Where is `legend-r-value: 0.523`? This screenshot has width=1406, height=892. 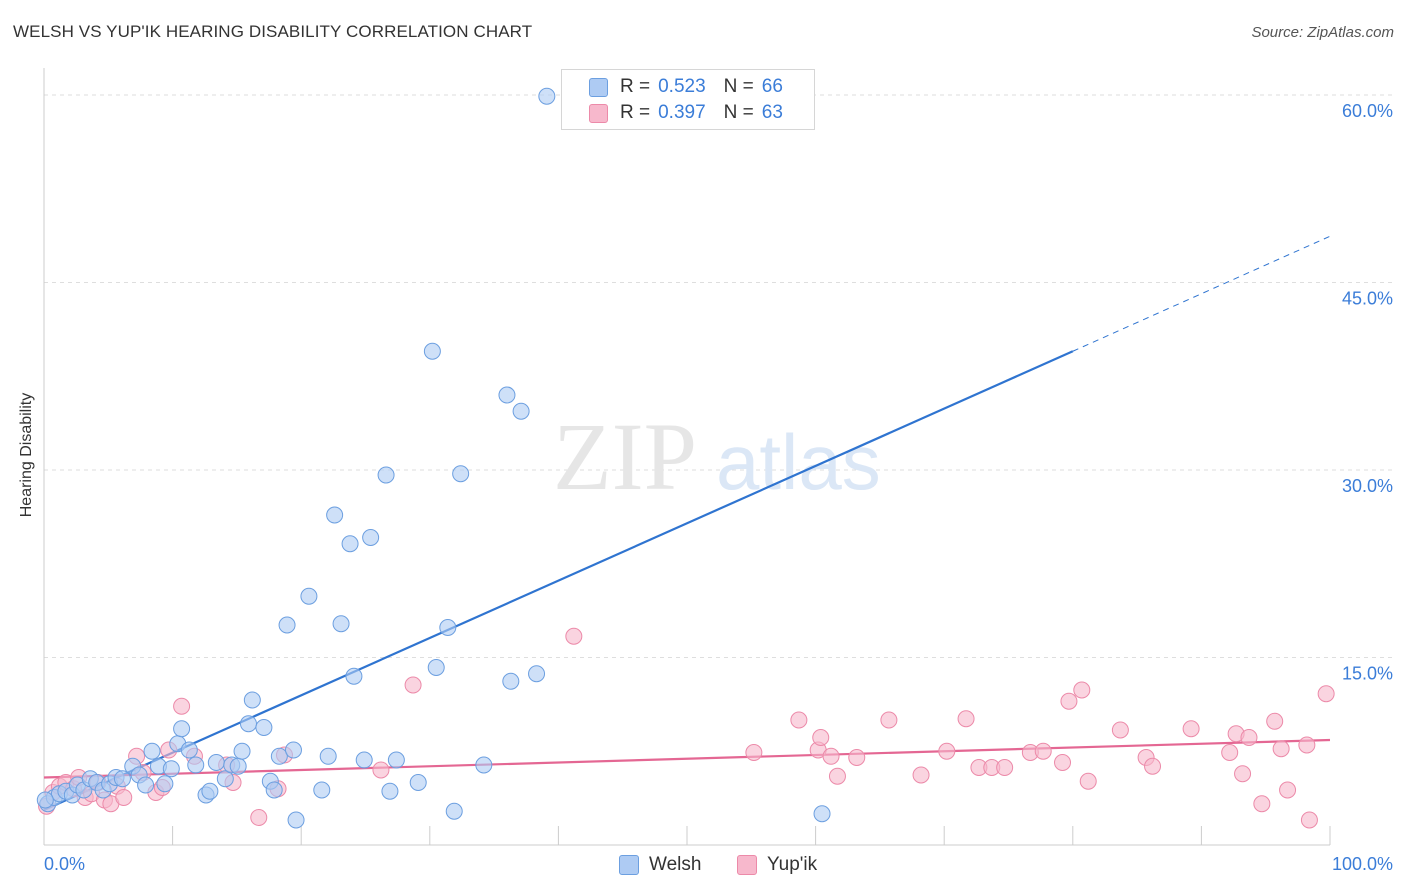
legend-r-value: 0.523 is located at coordinates (682, 86).